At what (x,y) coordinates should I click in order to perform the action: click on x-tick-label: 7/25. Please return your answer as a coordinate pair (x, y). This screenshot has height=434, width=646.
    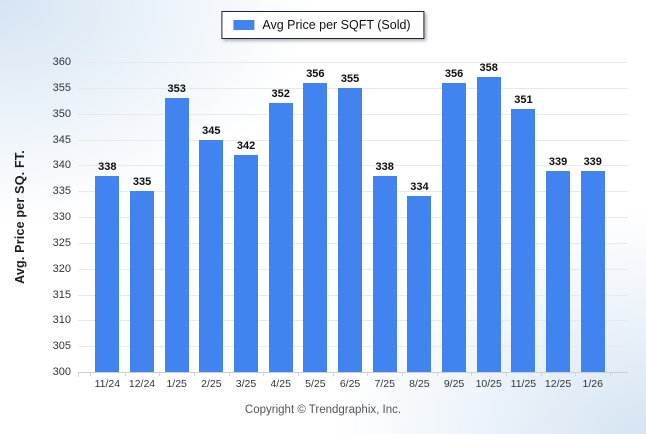
    Looking at the image, I should click on (384, 384).